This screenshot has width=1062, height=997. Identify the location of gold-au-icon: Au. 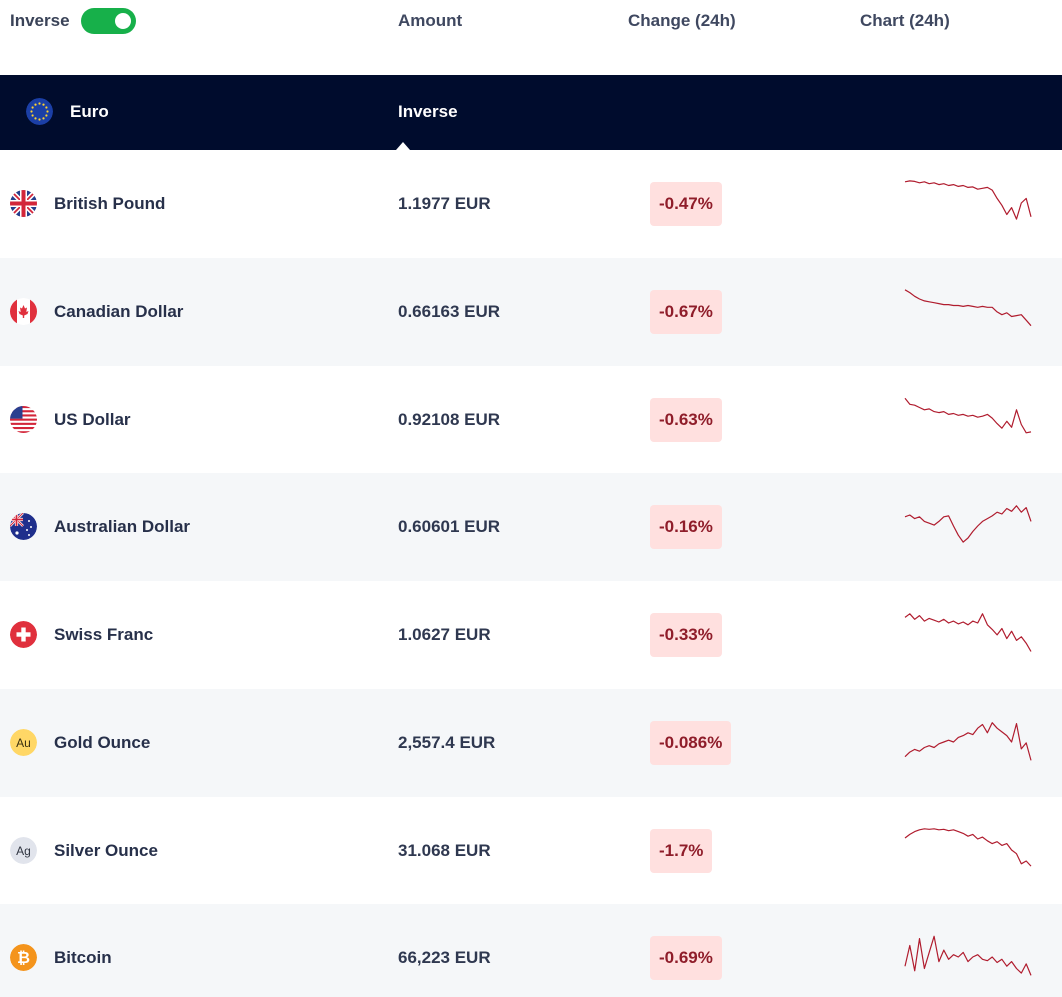
(23, 742).